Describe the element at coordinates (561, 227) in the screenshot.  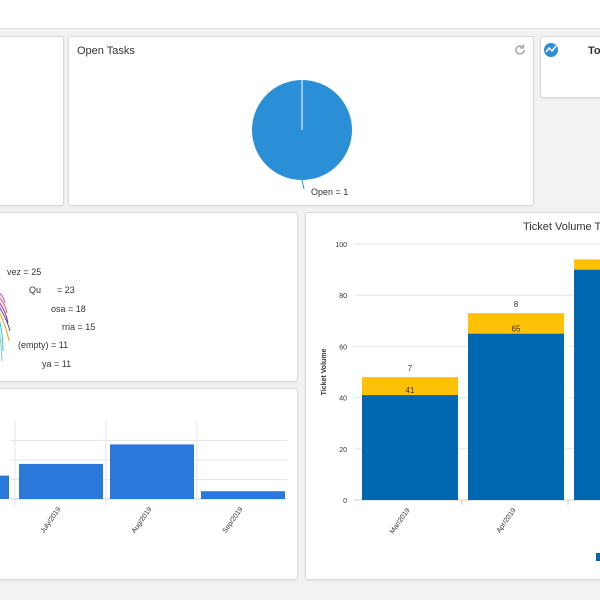
I see `ticket-volume-title: Ticket Volume Tre` at that location.